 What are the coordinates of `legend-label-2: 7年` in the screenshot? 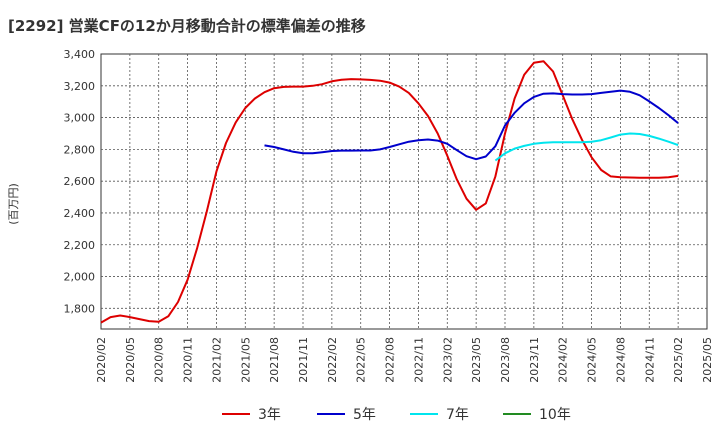 It's located at (457, 415).